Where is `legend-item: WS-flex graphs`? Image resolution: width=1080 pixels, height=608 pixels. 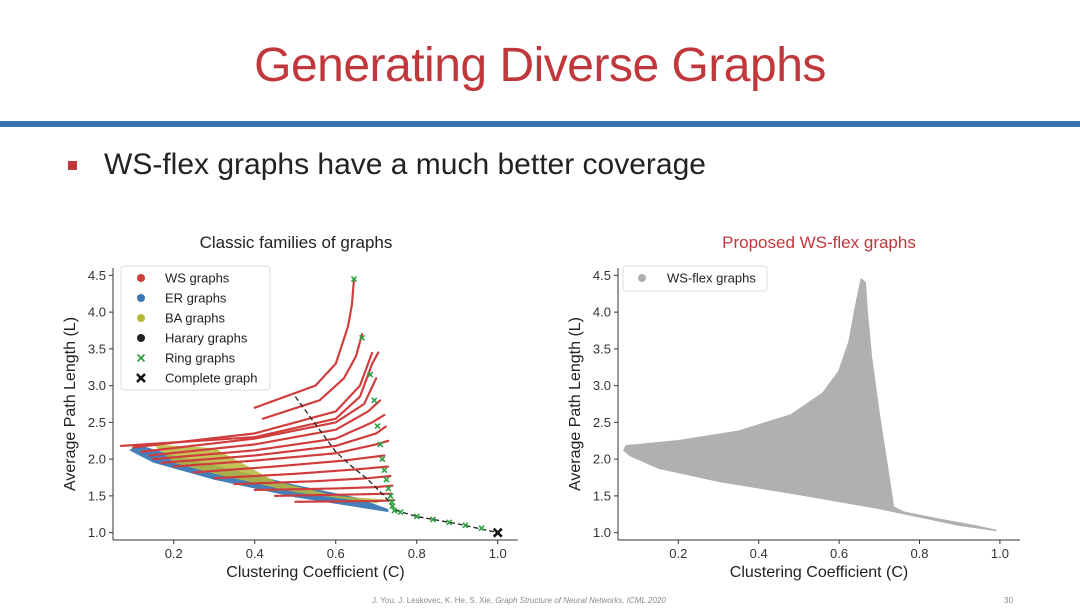 legend-item: WS-flex graphs is located at coordinates (697, 278).